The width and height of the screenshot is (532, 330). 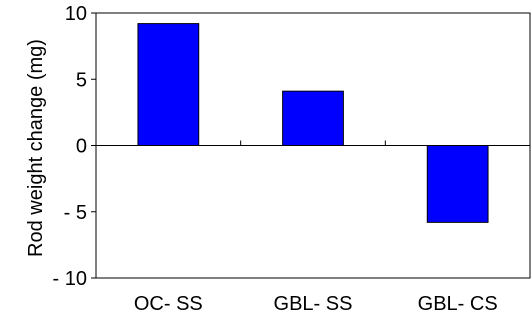 What do you see at coordinates (313, 118) in the screenshot?
I see `bar-gbl-ss` at bounding box center [313, 118].